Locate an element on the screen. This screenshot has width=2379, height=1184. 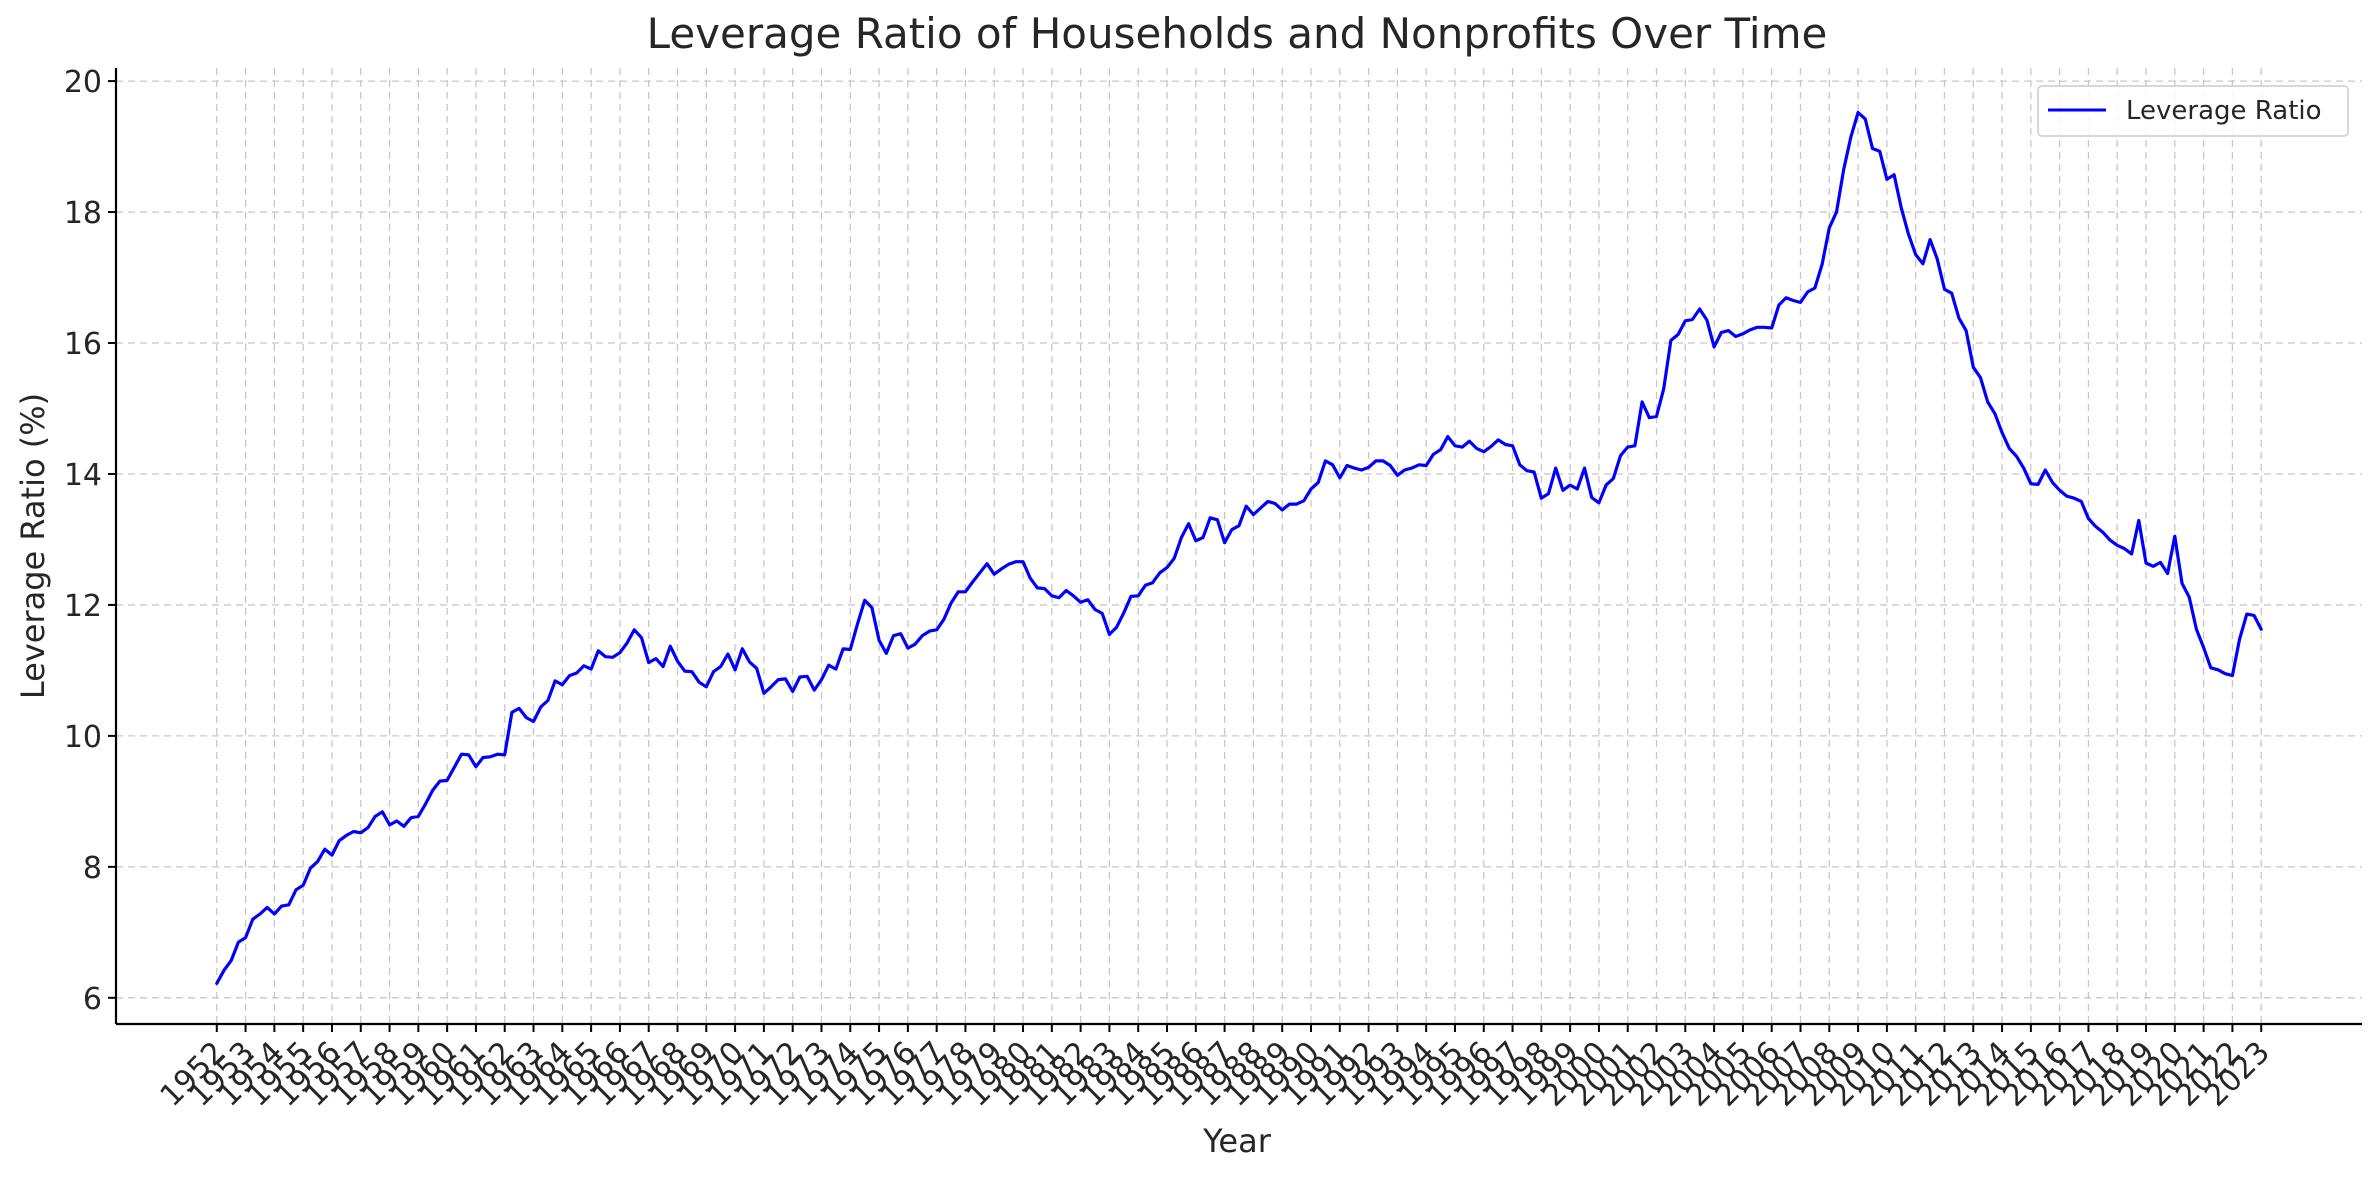
legend-box is located at coordinates (2193, 111).